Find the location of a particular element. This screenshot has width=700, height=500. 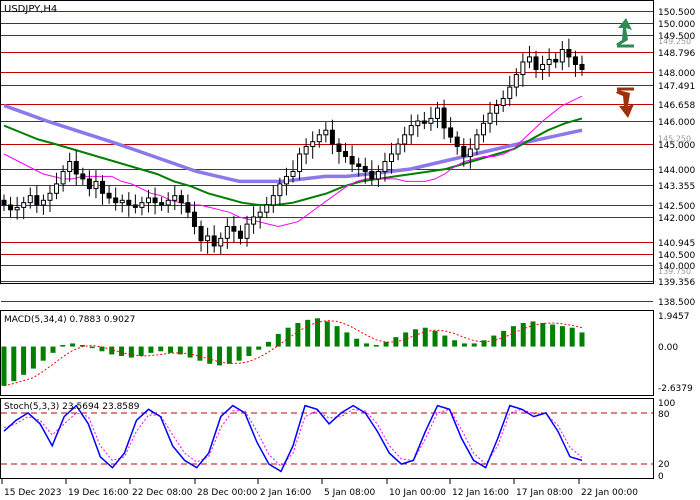

price-label: 144.000 is located at coordinates (676, 171).